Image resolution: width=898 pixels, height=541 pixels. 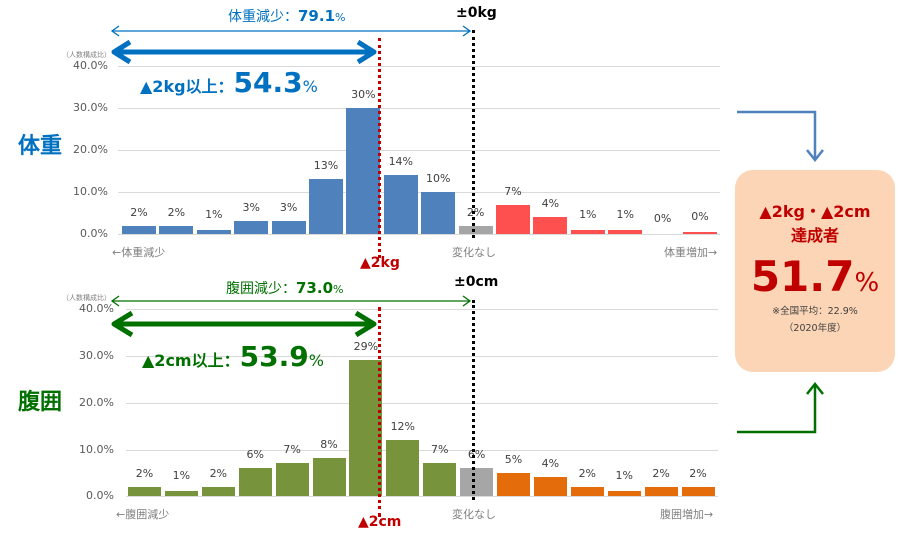 What do you see at coordinates (474, 514) in the screenshot?
I see `waist-axis-center: 変化なし` at bounding box center [474, 514].